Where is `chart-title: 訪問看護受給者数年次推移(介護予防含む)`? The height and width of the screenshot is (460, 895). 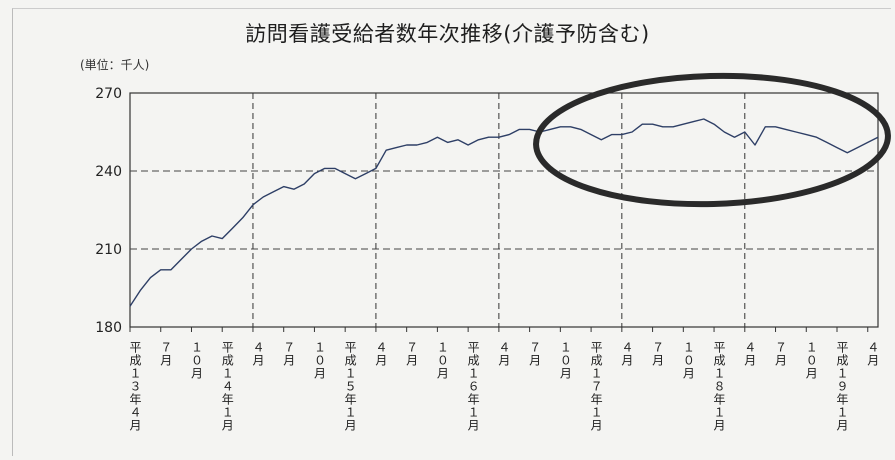
chart-title: 訪問看護受給者数年次推移(介護予防含む) is located at coordinates (447, 34).